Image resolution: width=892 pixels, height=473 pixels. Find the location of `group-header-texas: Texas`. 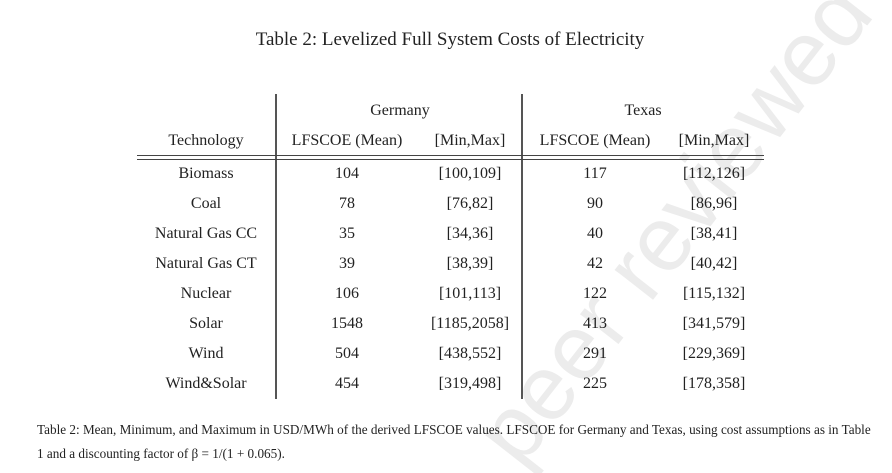

group-header-texas: Texas is located at coordinates (643, 110).